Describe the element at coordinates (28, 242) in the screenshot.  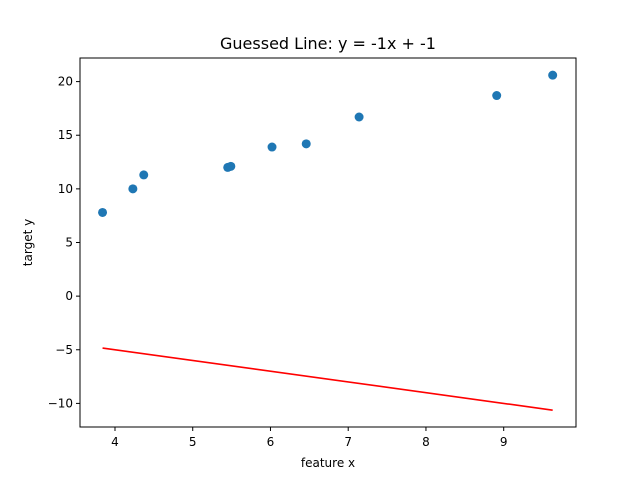
I see `y-axis-label: target y` at that location.